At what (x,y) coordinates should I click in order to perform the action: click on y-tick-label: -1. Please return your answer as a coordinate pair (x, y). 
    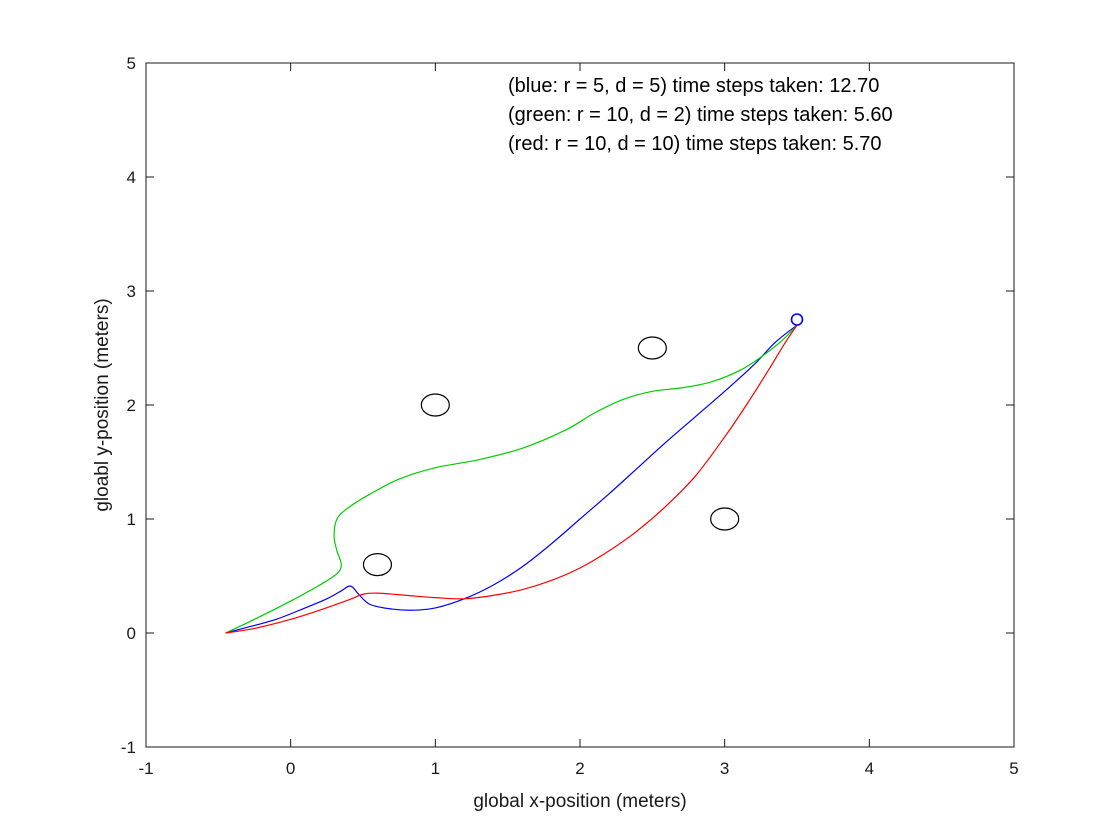
    Looking at the image, I should click on (128, 747).